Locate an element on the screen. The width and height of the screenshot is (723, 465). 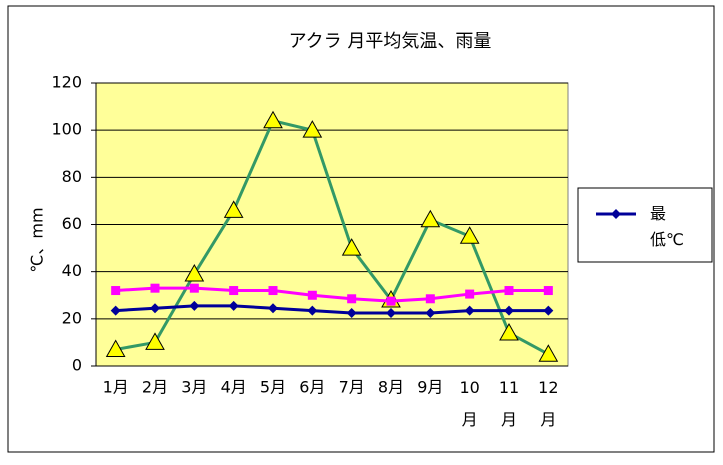
x-tick-label: 11 月 is located at coordinates (509, 403).